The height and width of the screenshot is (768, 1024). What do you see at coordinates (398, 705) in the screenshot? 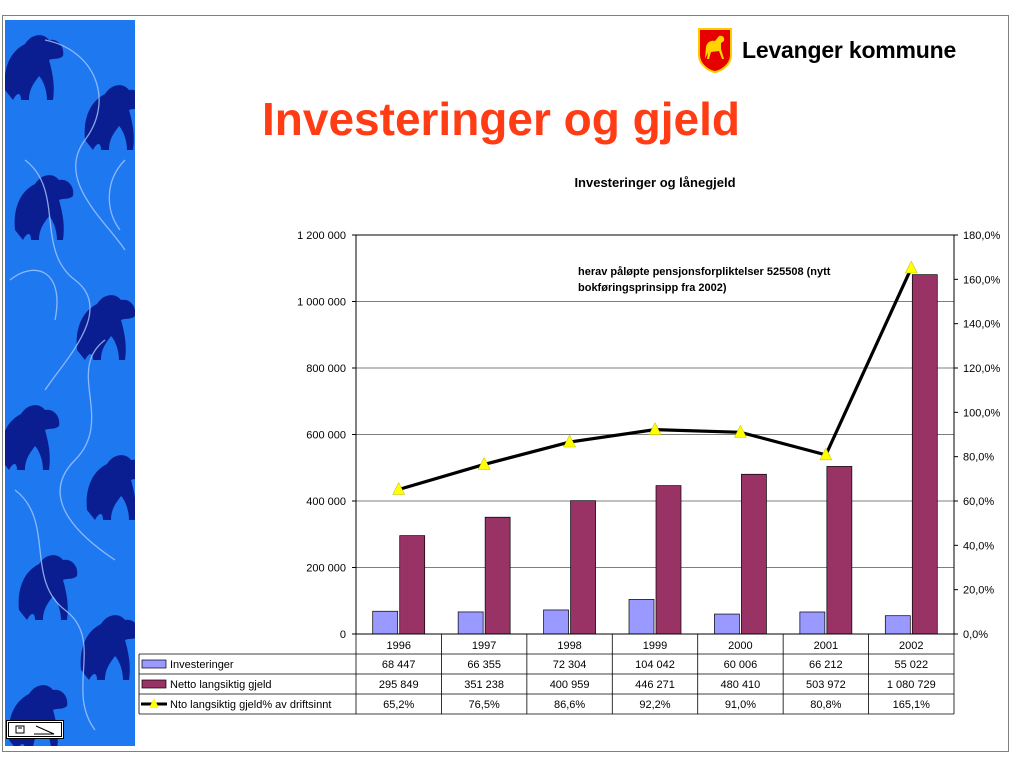
I see `data-label: 65,2%` at bounding box center [398, 705].